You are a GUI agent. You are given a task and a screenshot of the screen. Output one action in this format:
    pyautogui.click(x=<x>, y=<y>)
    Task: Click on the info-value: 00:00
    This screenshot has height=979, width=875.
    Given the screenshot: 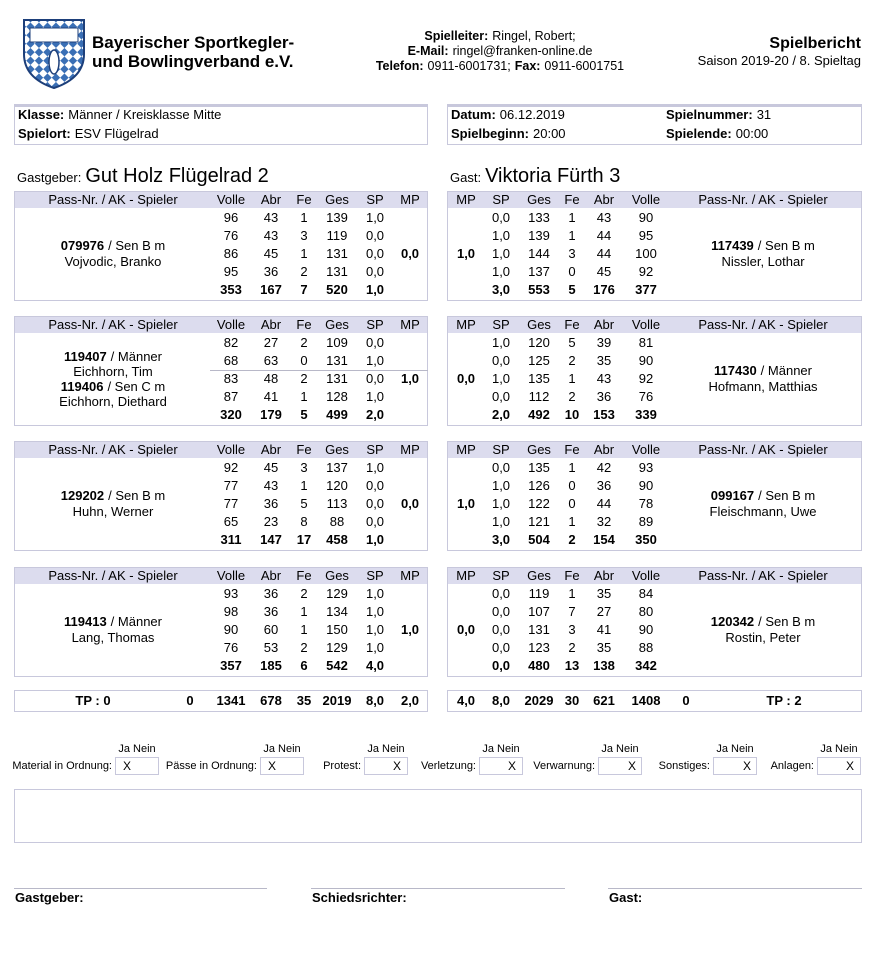 What is the action you would take?
    pyautogui.click(x=752, y=133)
    